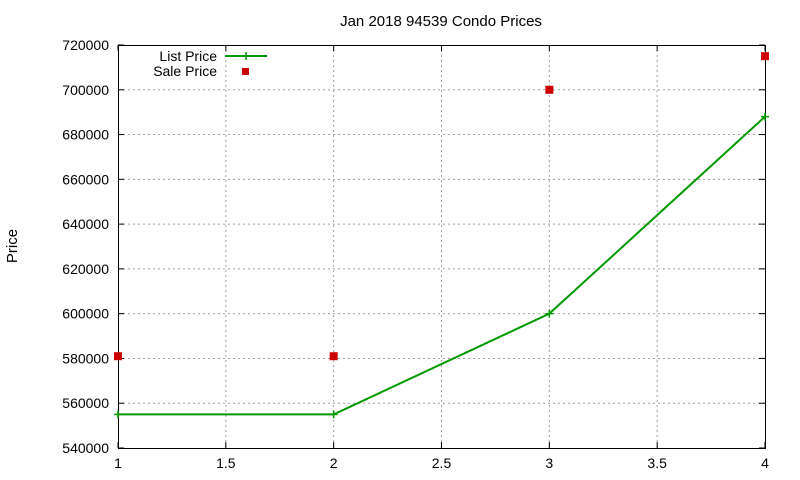  I want to click on legend-marker-sale-price, so click(245, 71).